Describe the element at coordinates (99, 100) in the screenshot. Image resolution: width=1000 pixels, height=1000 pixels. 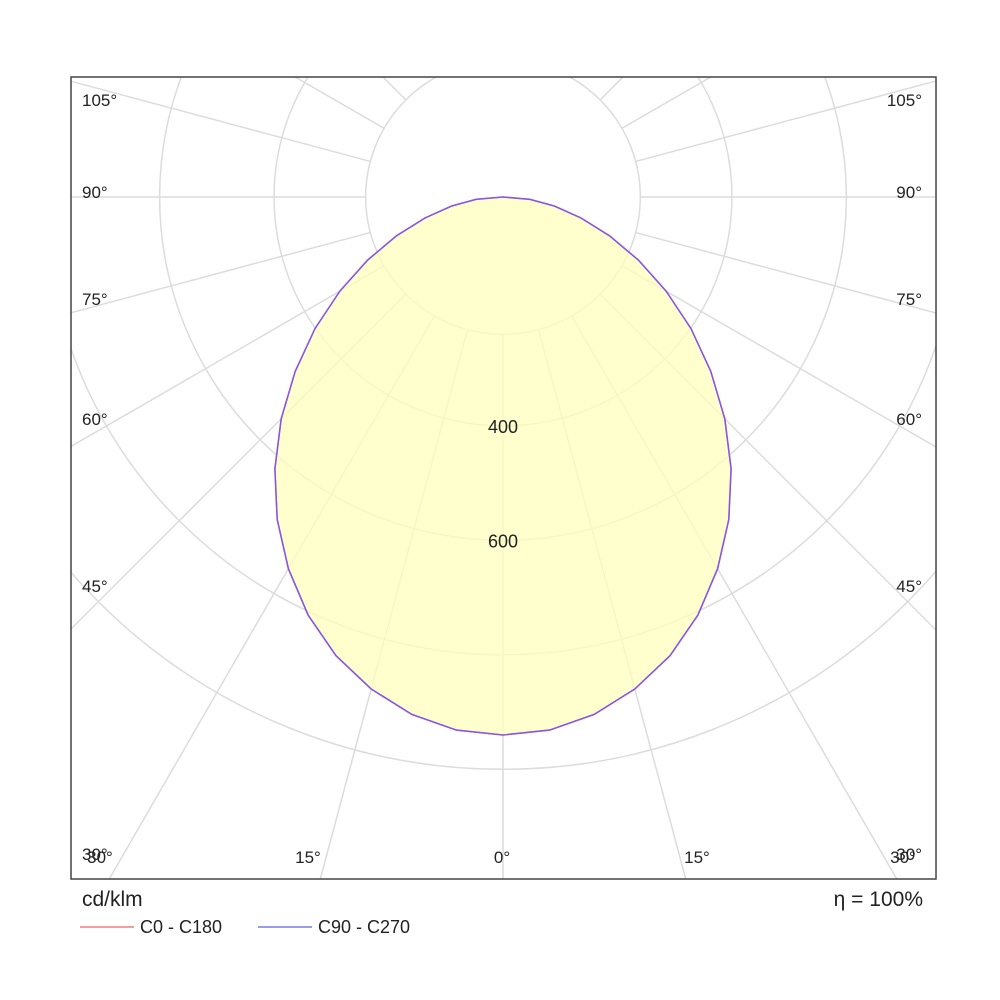
I see `angle-label-left: 105°` at that location.